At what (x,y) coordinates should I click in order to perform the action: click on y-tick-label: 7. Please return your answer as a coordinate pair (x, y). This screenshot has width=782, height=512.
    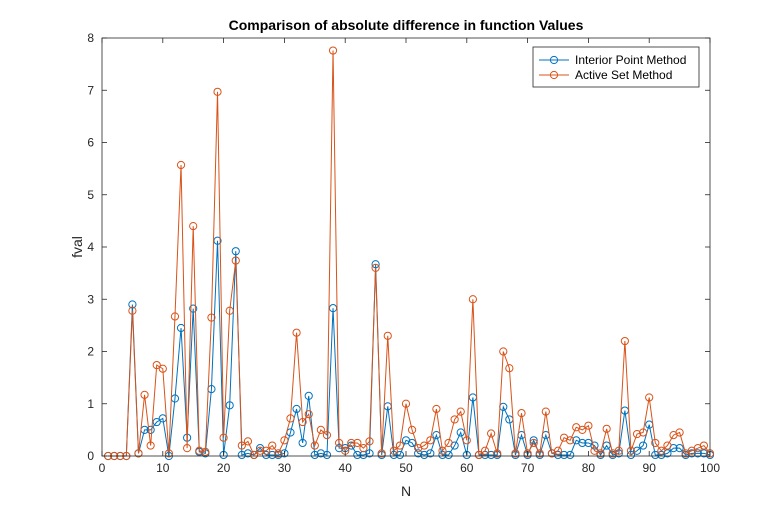
    Looking at the image, I should click on (90, 90).